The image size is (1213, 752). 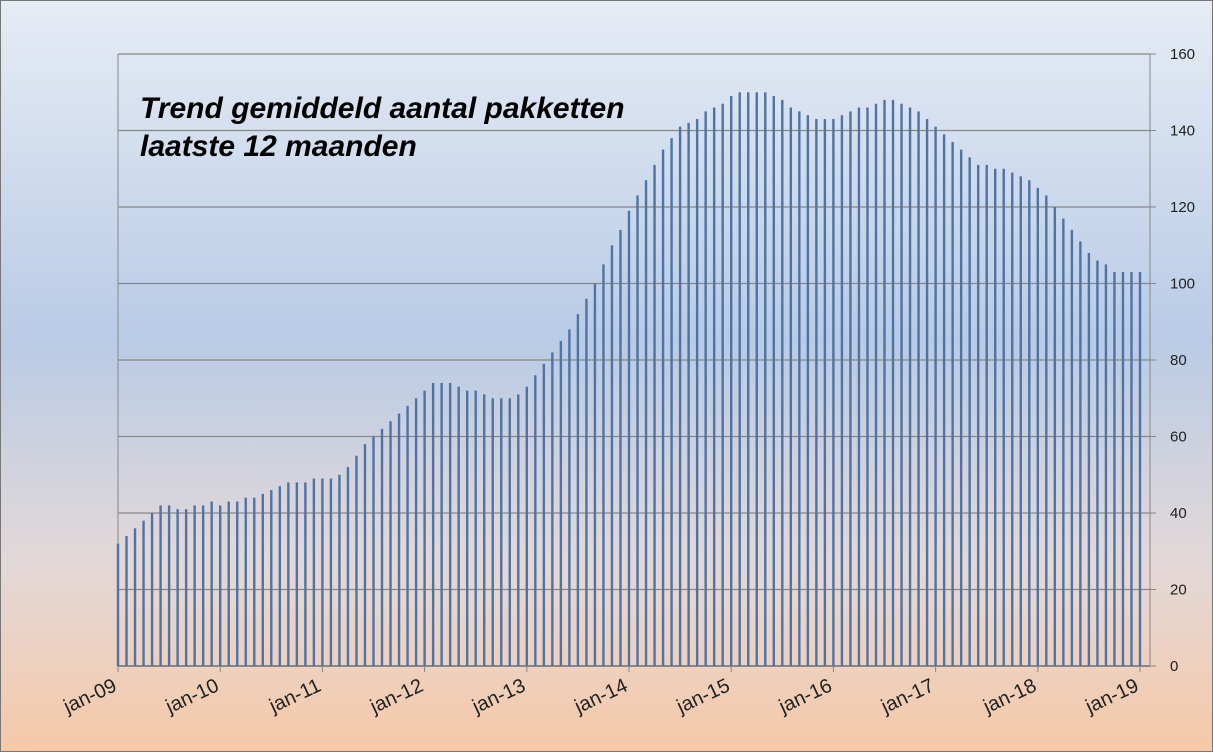 What do you see at coordinates (1174, 666) in the screenshot?
I see `y-tick-label: 0` at bounding box center [1174, 666].